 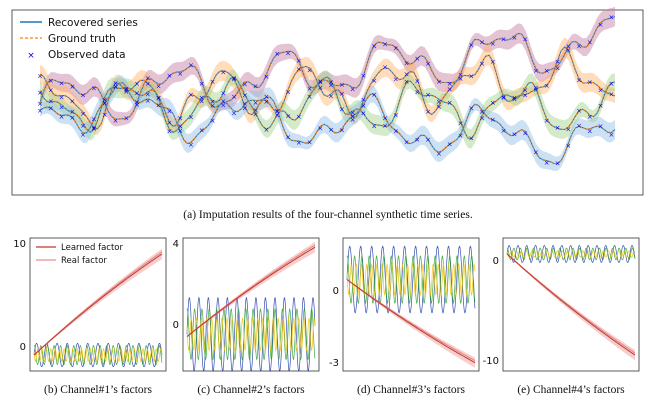 What do you see at coordinates (334, 363) in the screenshot?
I see `panel-d-ytick-bottom: -3` at bounding box center [334, 363].